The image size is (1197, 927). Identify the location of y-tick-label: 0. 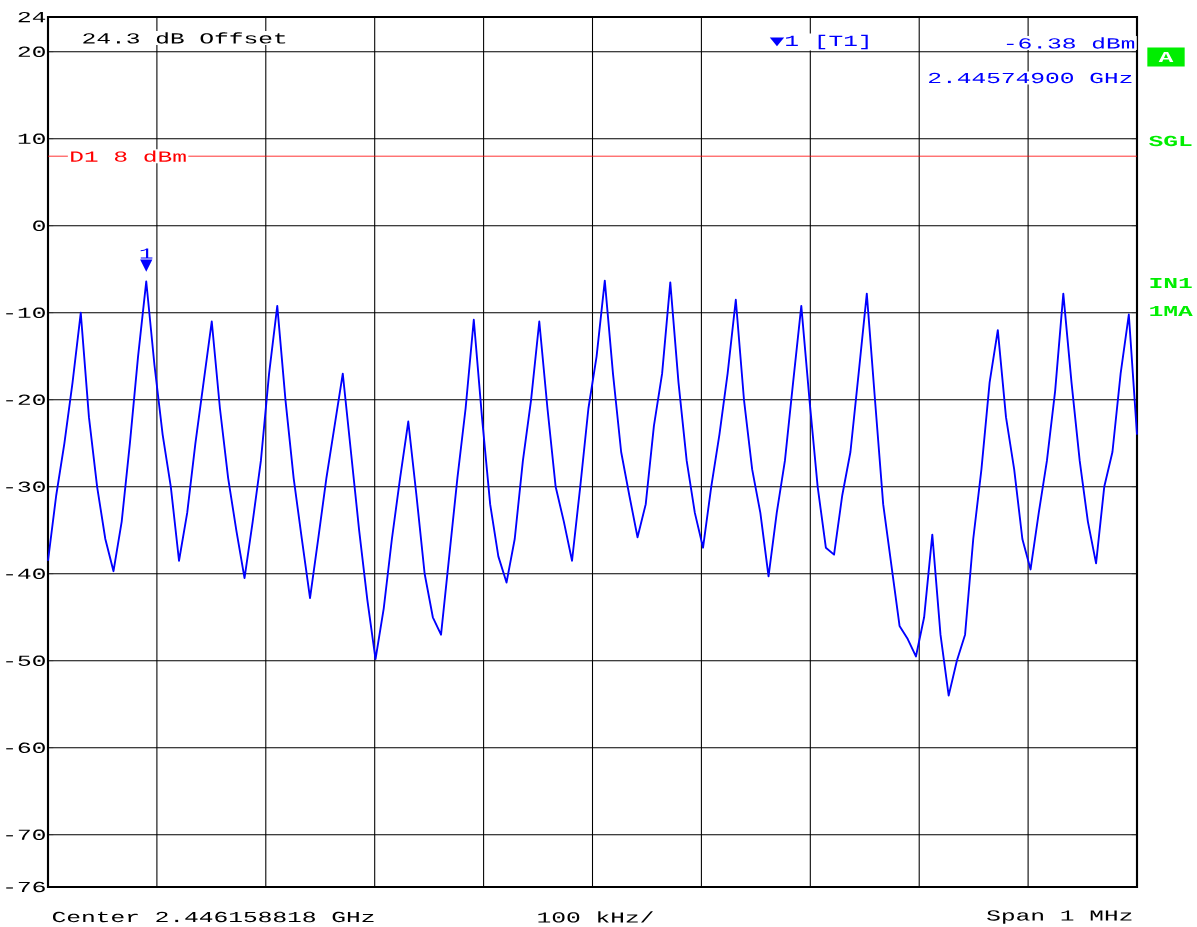
(39, 225).